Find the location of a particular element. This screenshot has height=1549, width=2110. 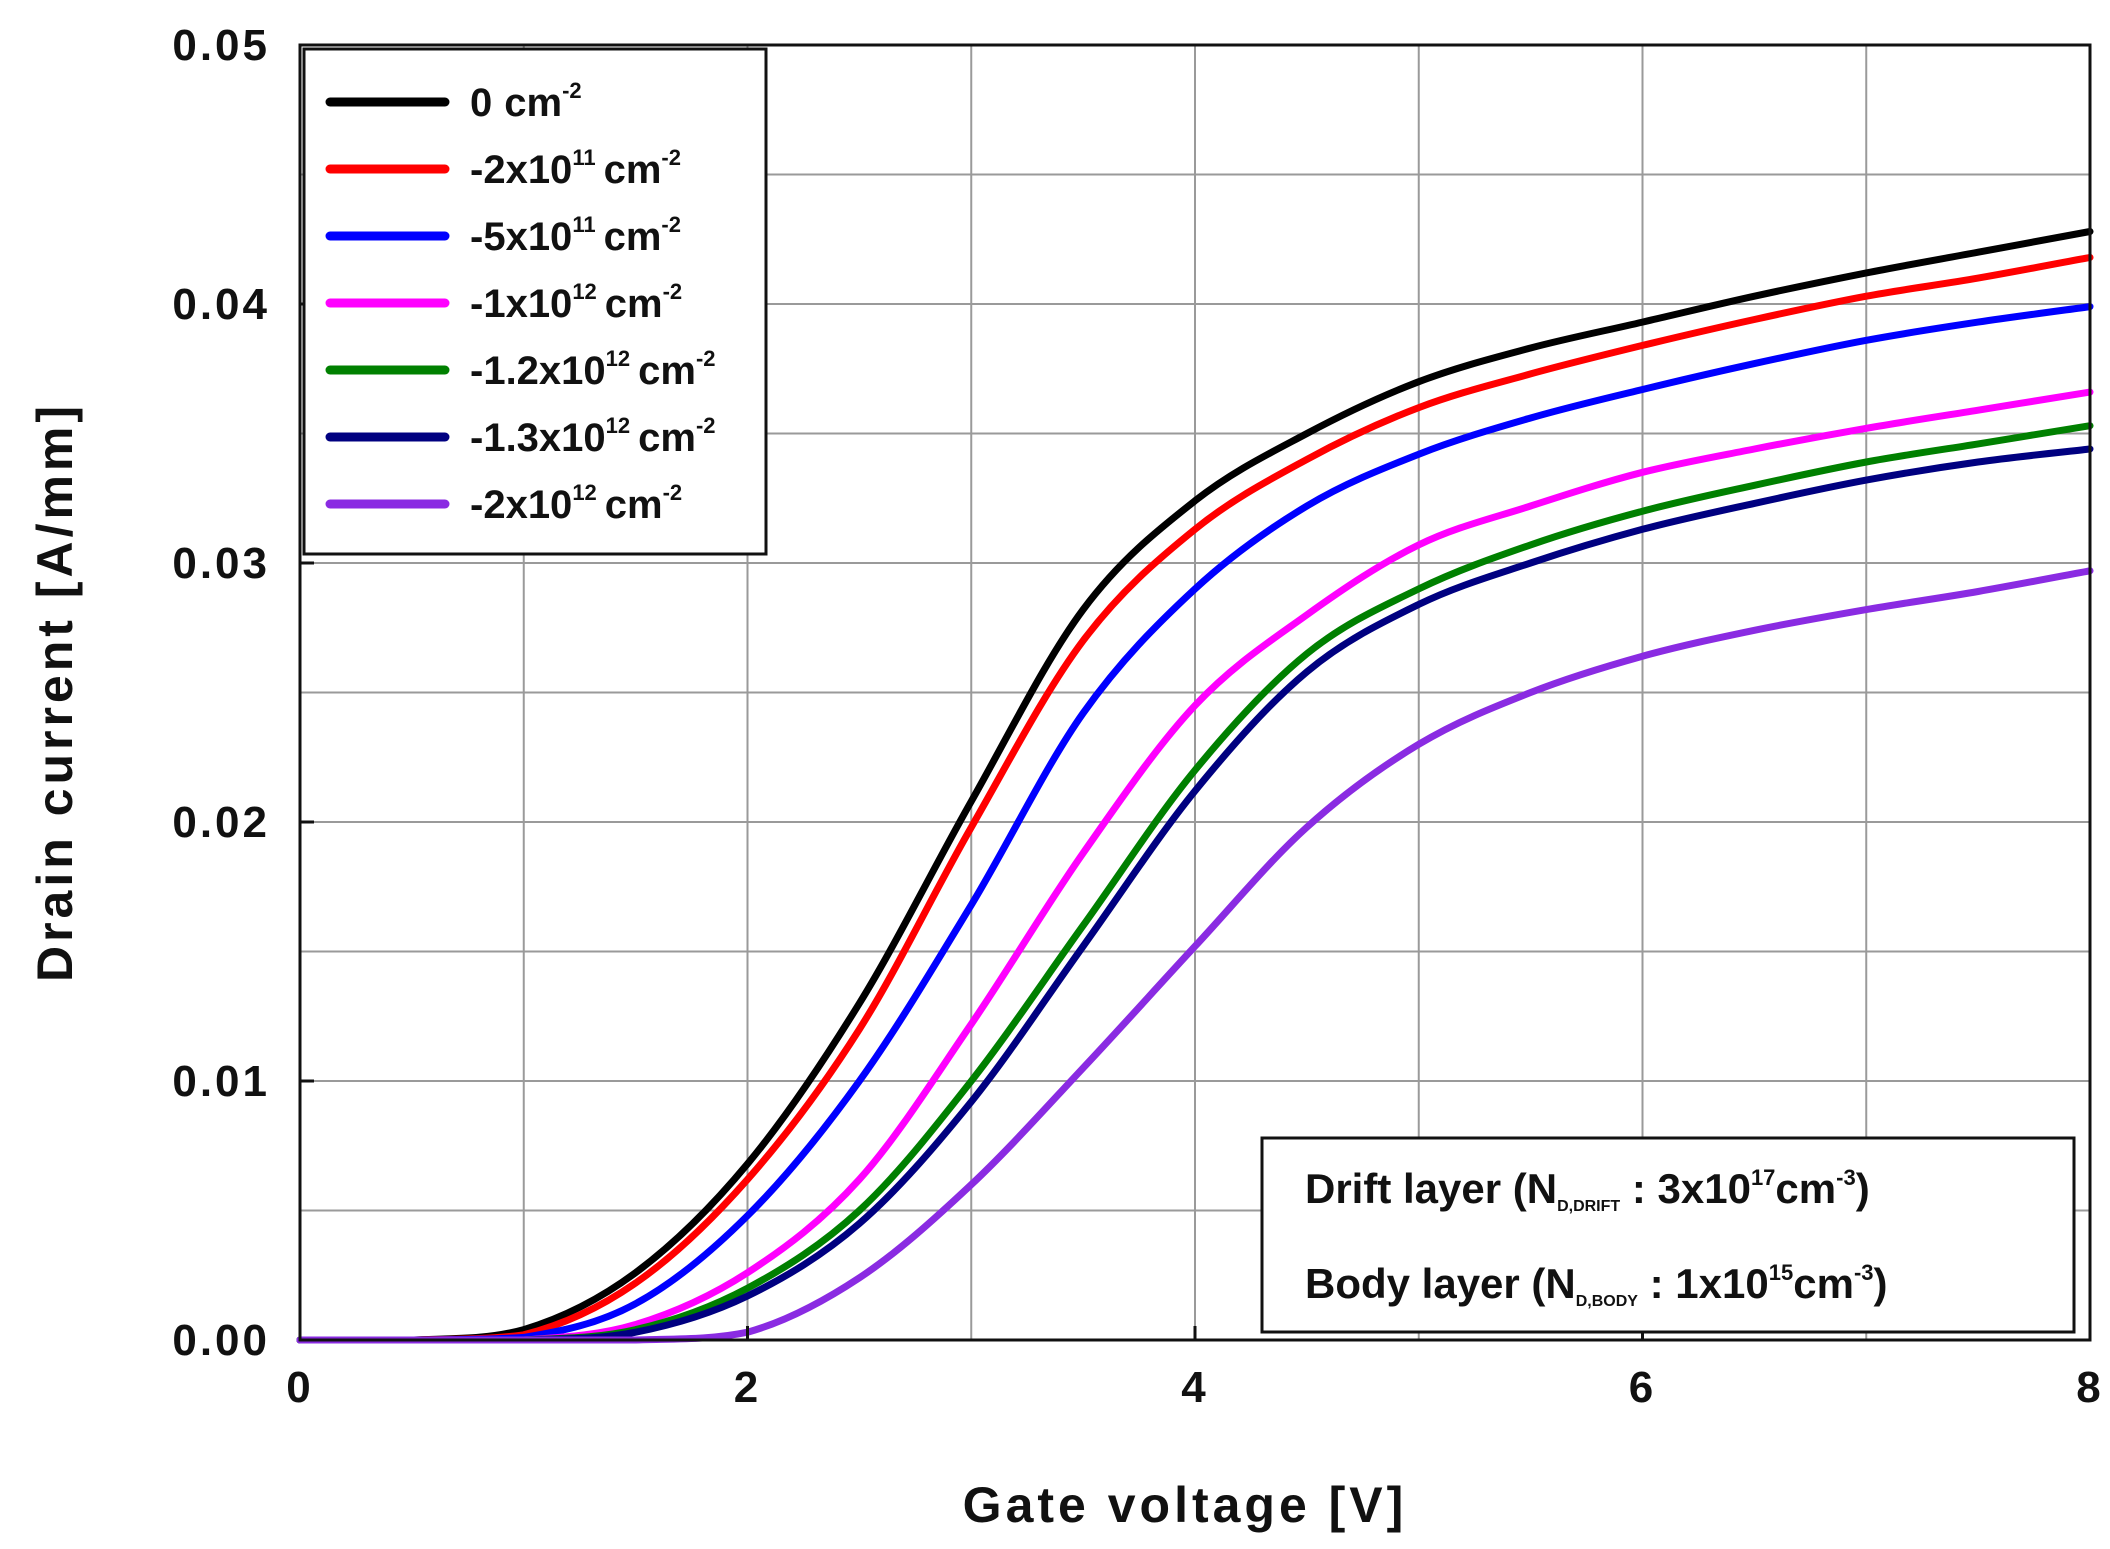

y-tick-label: 0.05 is located at coordinates (221, 45).